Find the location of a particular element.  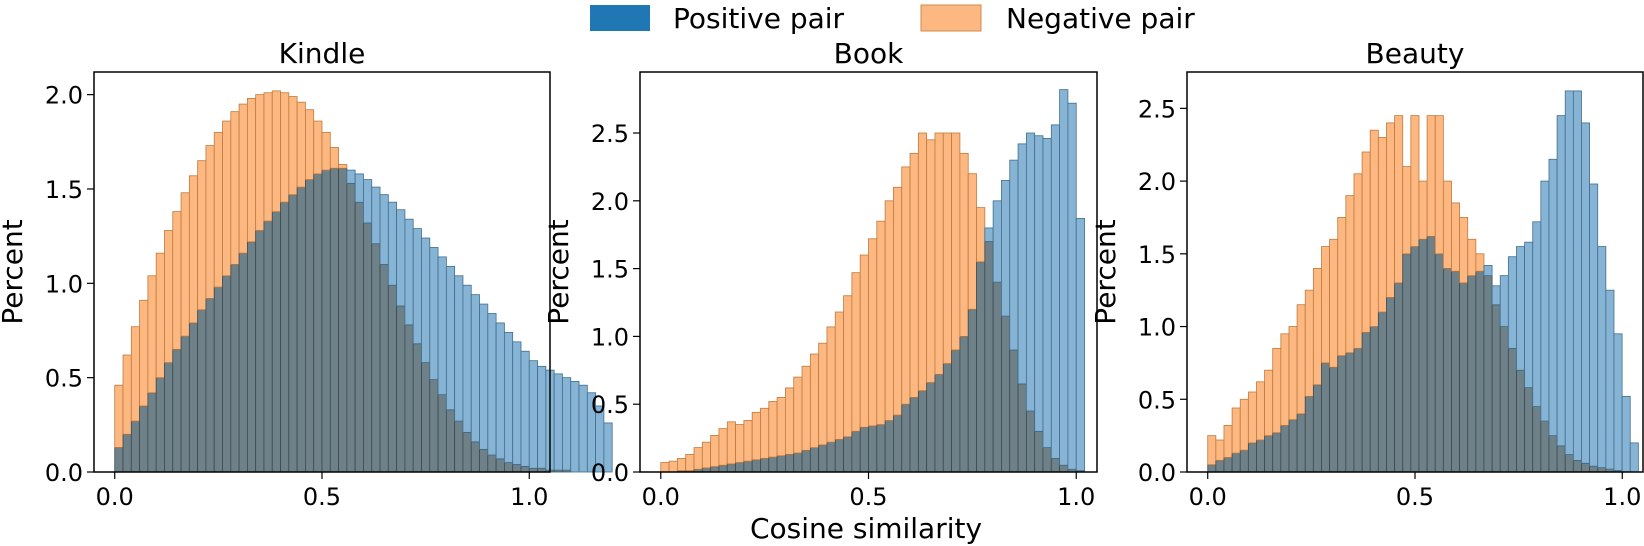

y-tick-label: 2.0 is located at coordinates (610, 202).